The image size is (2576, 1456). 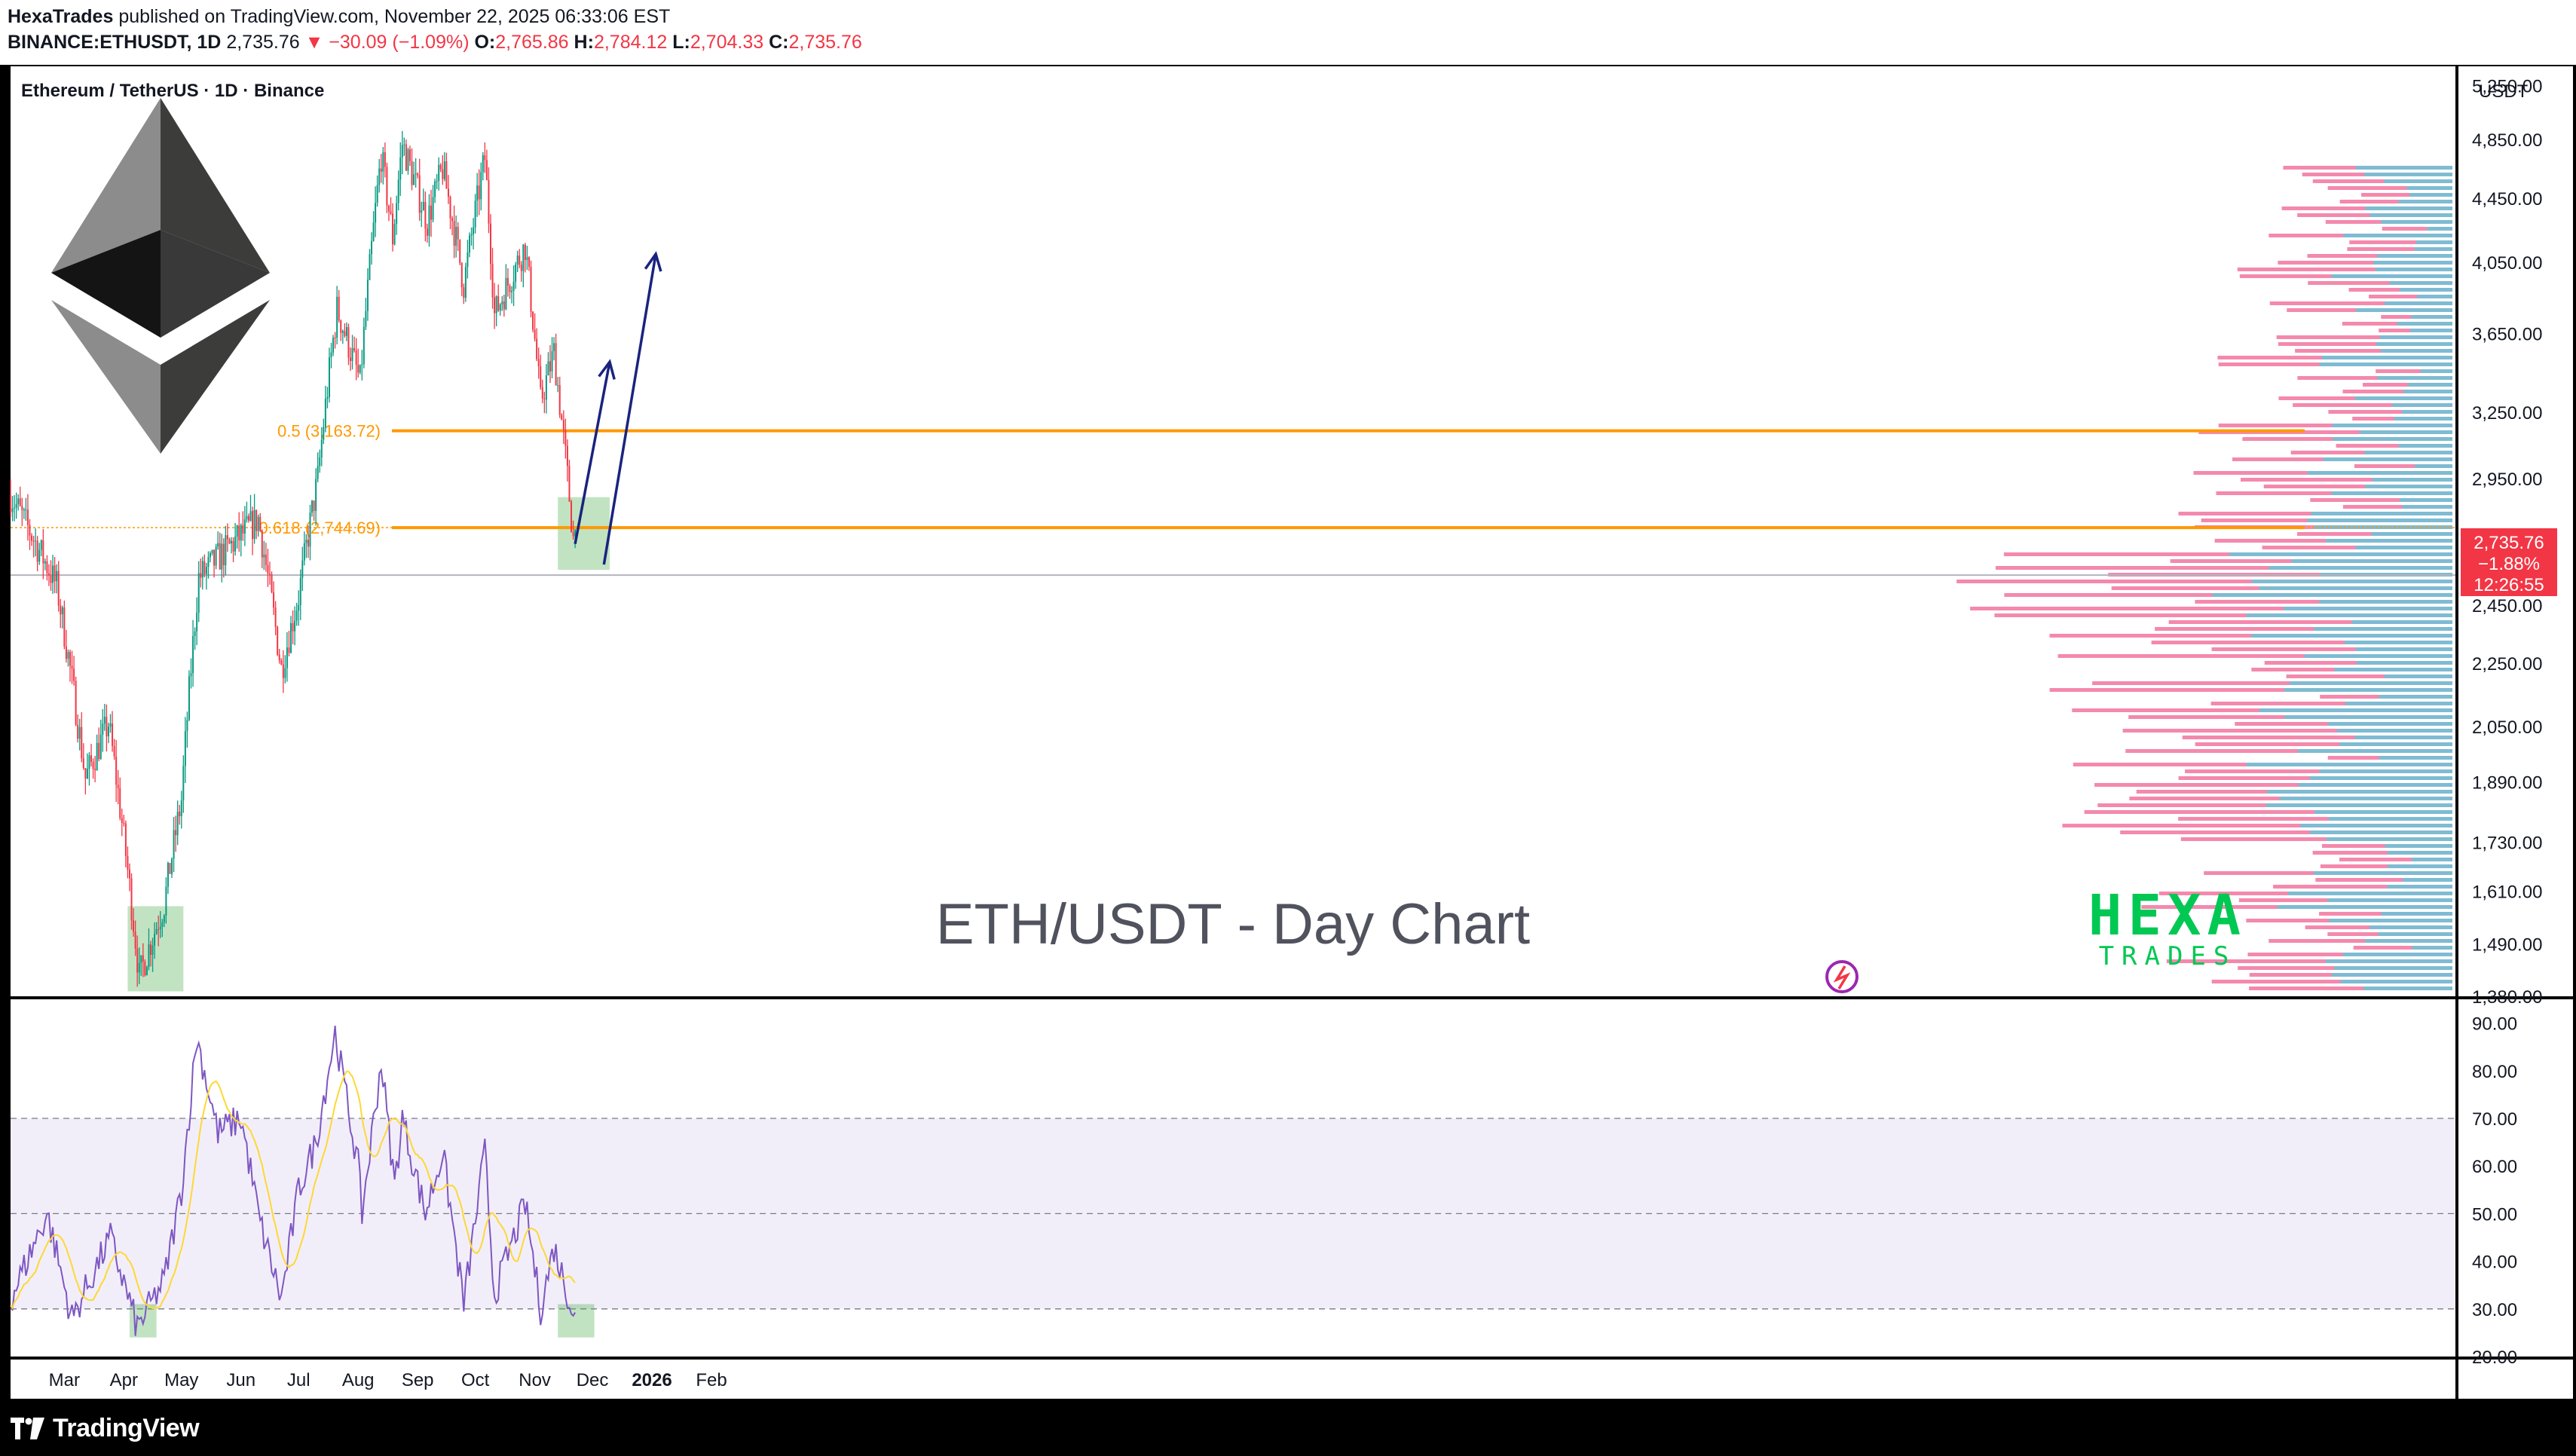 What do you see at coordinates (1842, 976) in the screenshot?
I see `lightning-icon` at bounding box center [1842, 976].